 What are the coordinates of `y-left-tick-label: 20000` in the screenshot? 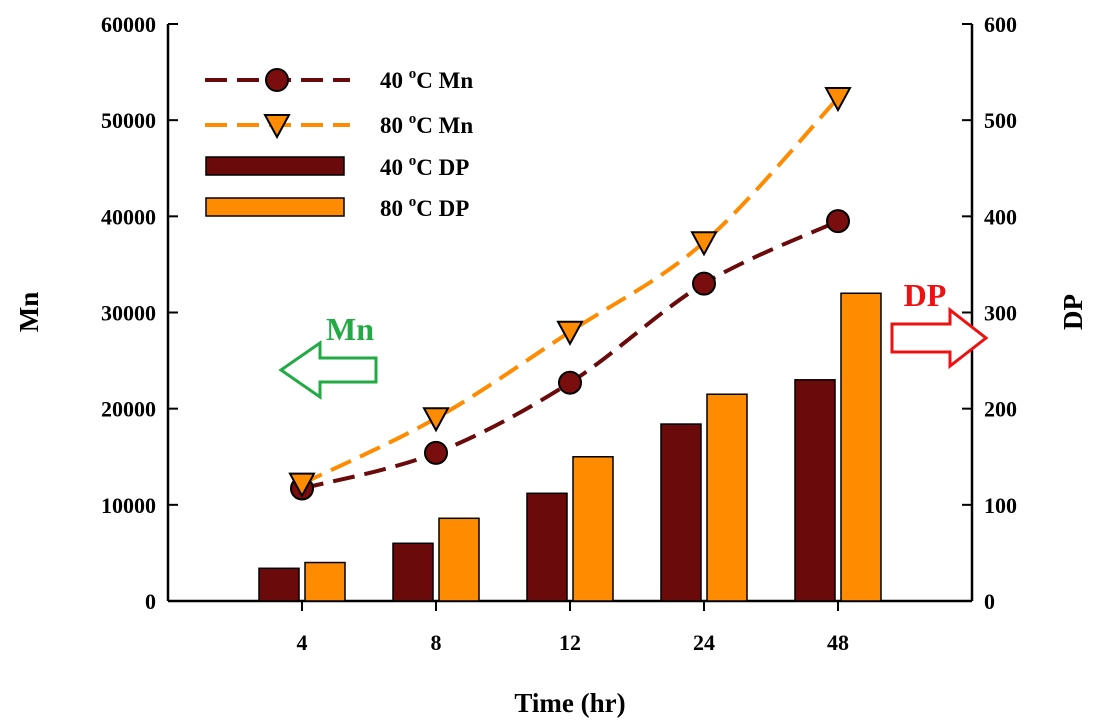 It's located at (128, 409).